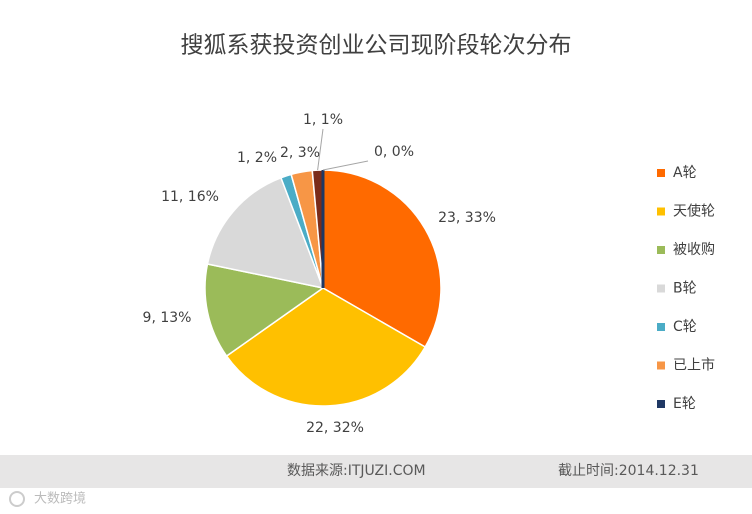 This screenshot has width=752, height=514. Describe the element at coordinates (376, 46) in the screenshot. I see `chart-title: 搜狐系获投资创业公司现阶段轮次分布` at that location.